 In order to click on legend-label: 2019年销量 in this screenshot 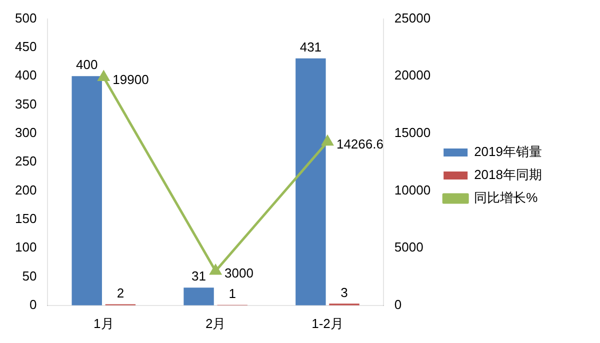, I will do `click(508, 152)`.